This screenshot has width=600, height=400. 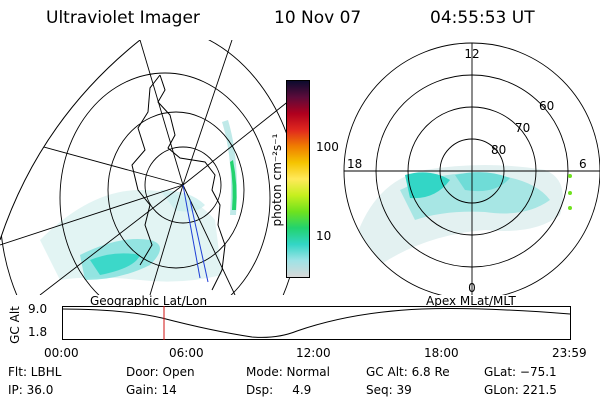 I want to click on magnetic-map-label: Apex MLat/MLT, so click(x=471, y=301).